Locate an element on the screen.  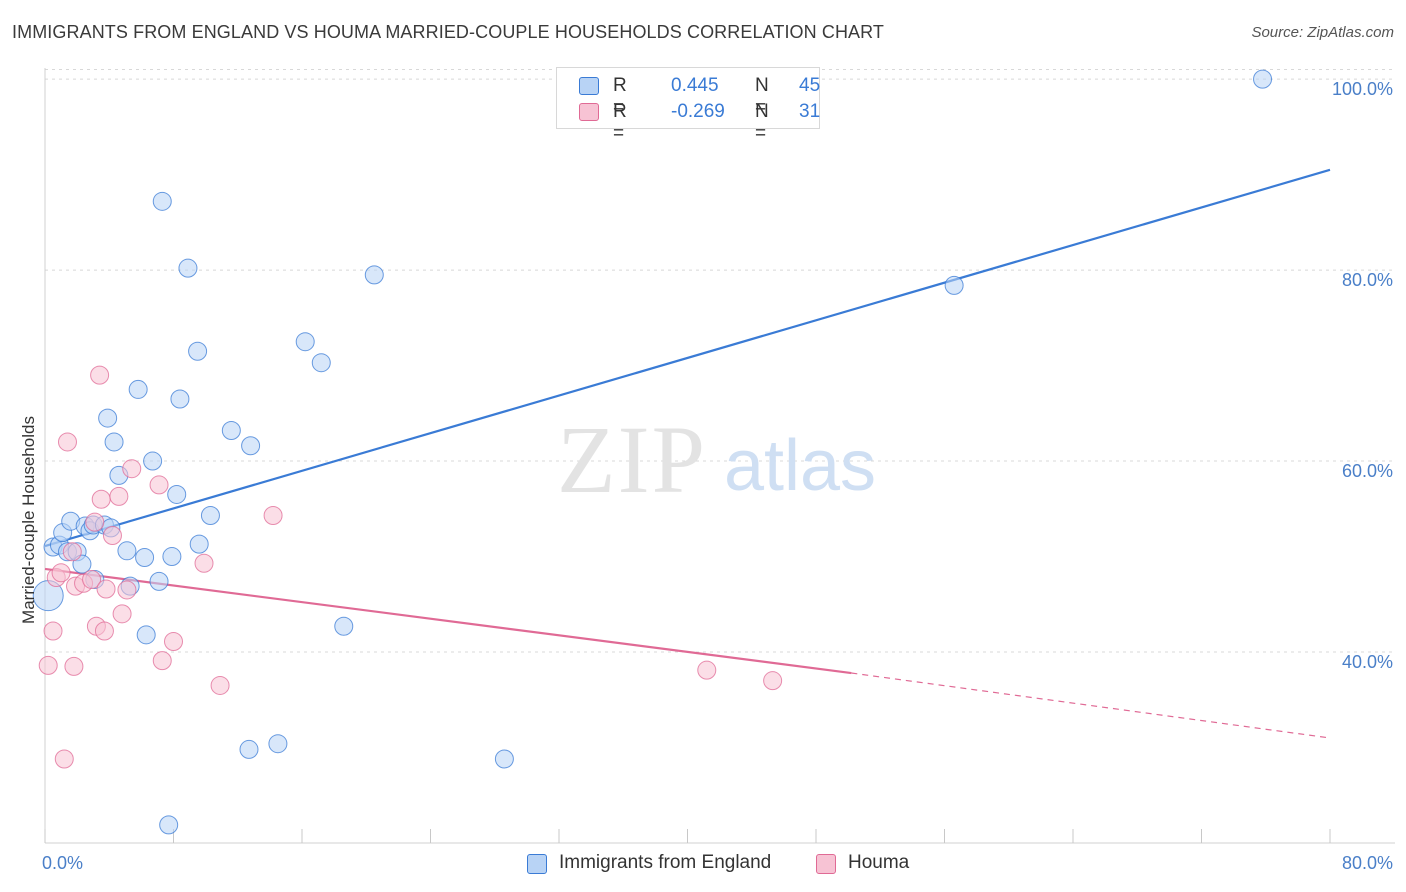
correlation-legend: R = 0.445 N = 45 R = -0.269 N = 31 is located at coordinates (688, 105).